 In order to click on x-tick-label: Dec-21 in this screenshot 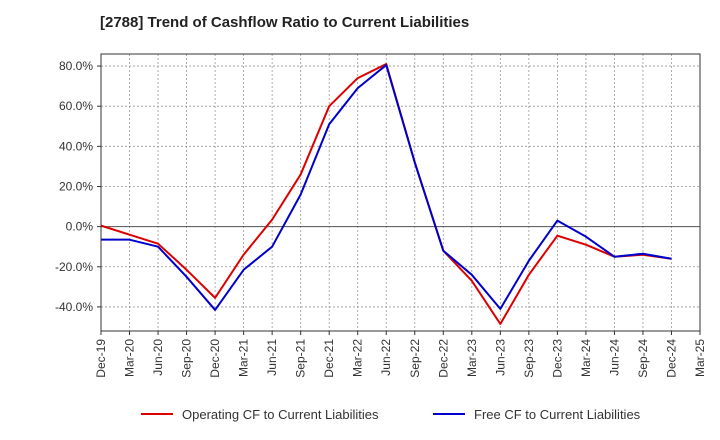, I will do `click(329, 358)`.